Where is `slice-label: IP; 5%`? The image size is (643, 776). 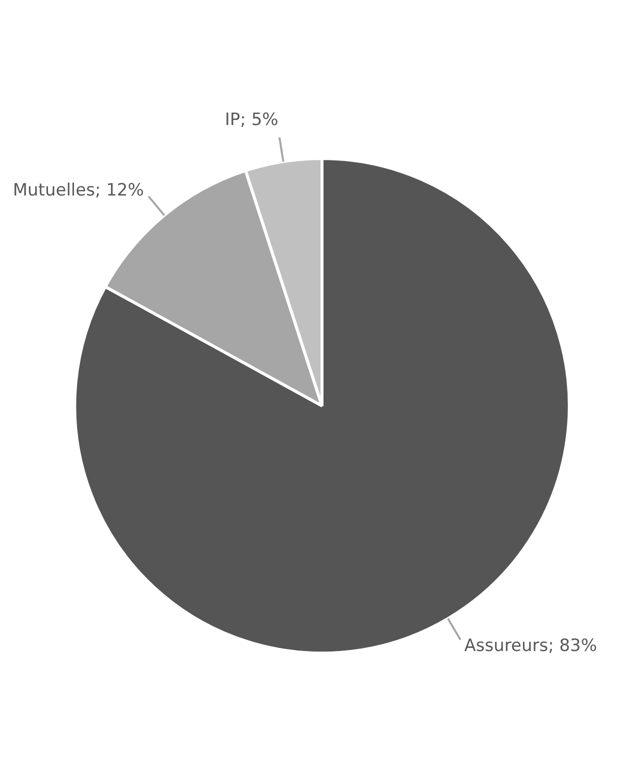
slice-label: IP; 5% is located at coordinates (251, 120).